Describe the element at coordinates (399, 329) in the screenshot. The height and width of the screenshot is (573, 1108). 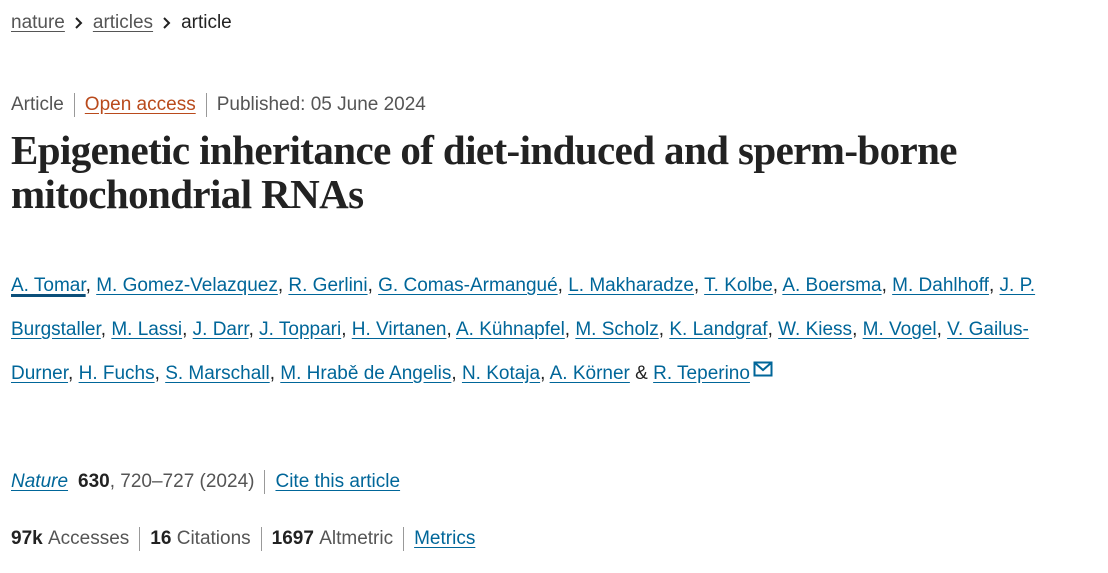
I see `author-link: H. Virtanen` at that location.